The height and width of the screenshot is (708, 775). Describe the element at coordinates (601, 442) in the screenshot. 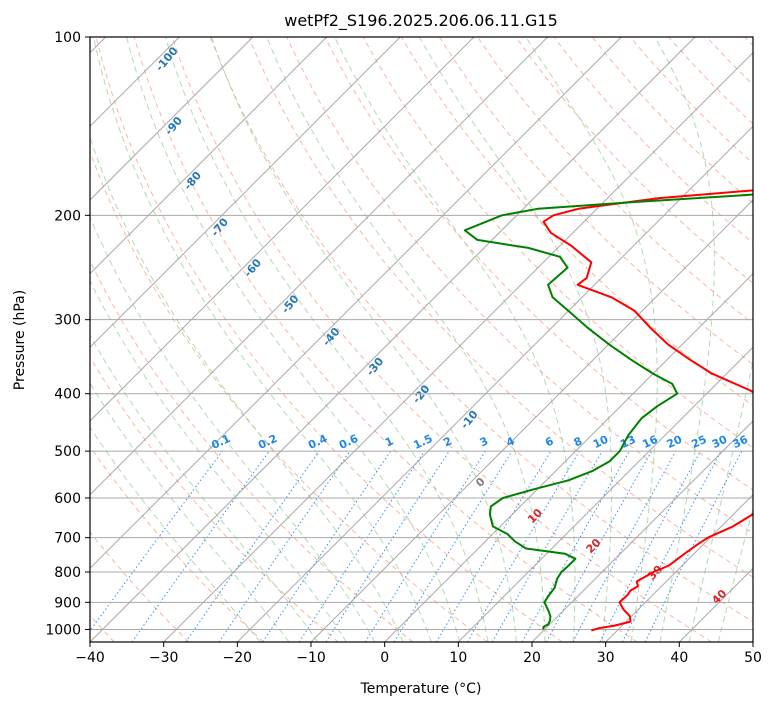

I see `mixing-ratio-label: 10` at that location.